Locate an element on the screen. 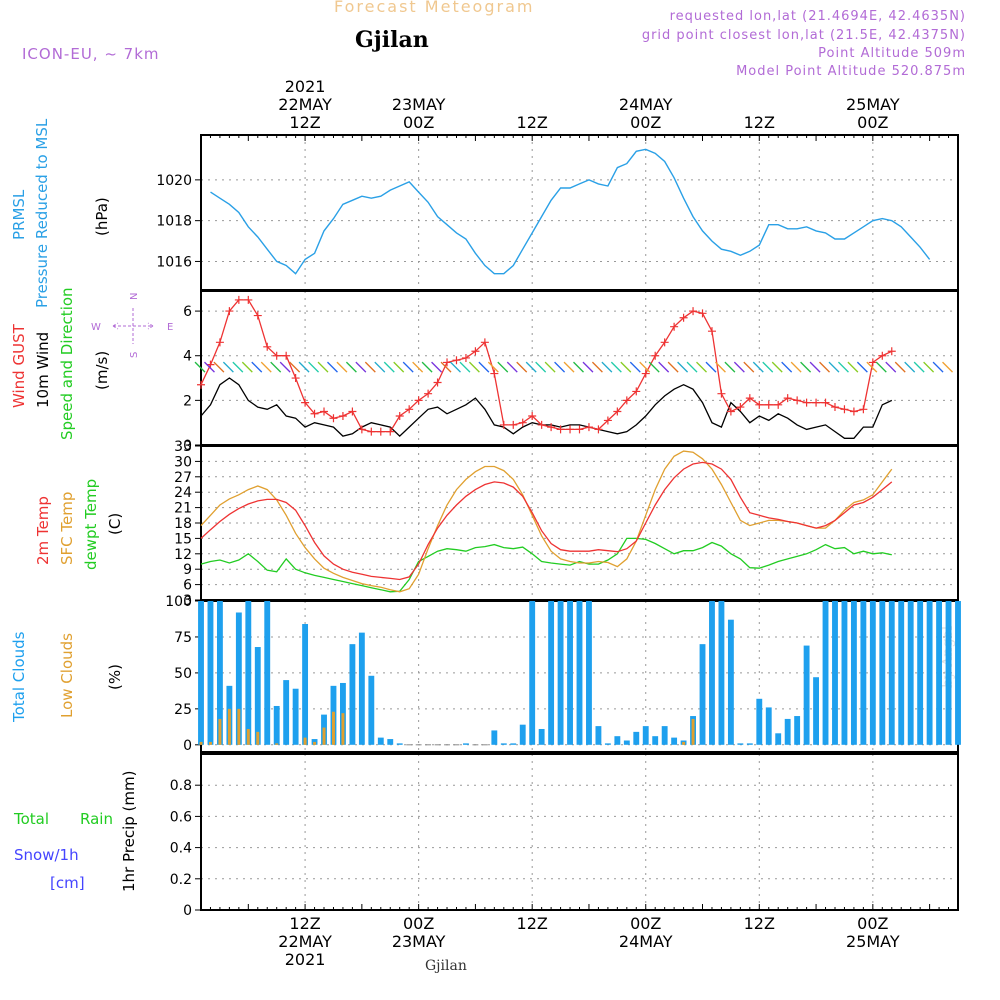 The height and width of the screenshot is (1000, 1000). time-label-top-hour: 12Z is located at coordinates (759, 122).